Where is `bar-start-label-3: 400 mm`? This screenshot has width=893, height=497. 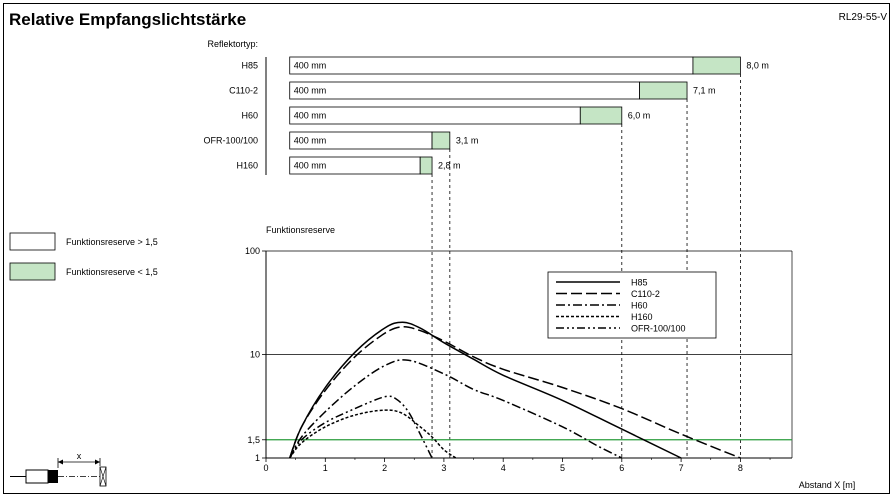
bar-start-label-3: 400 mm is located at coordinates (310, 141).